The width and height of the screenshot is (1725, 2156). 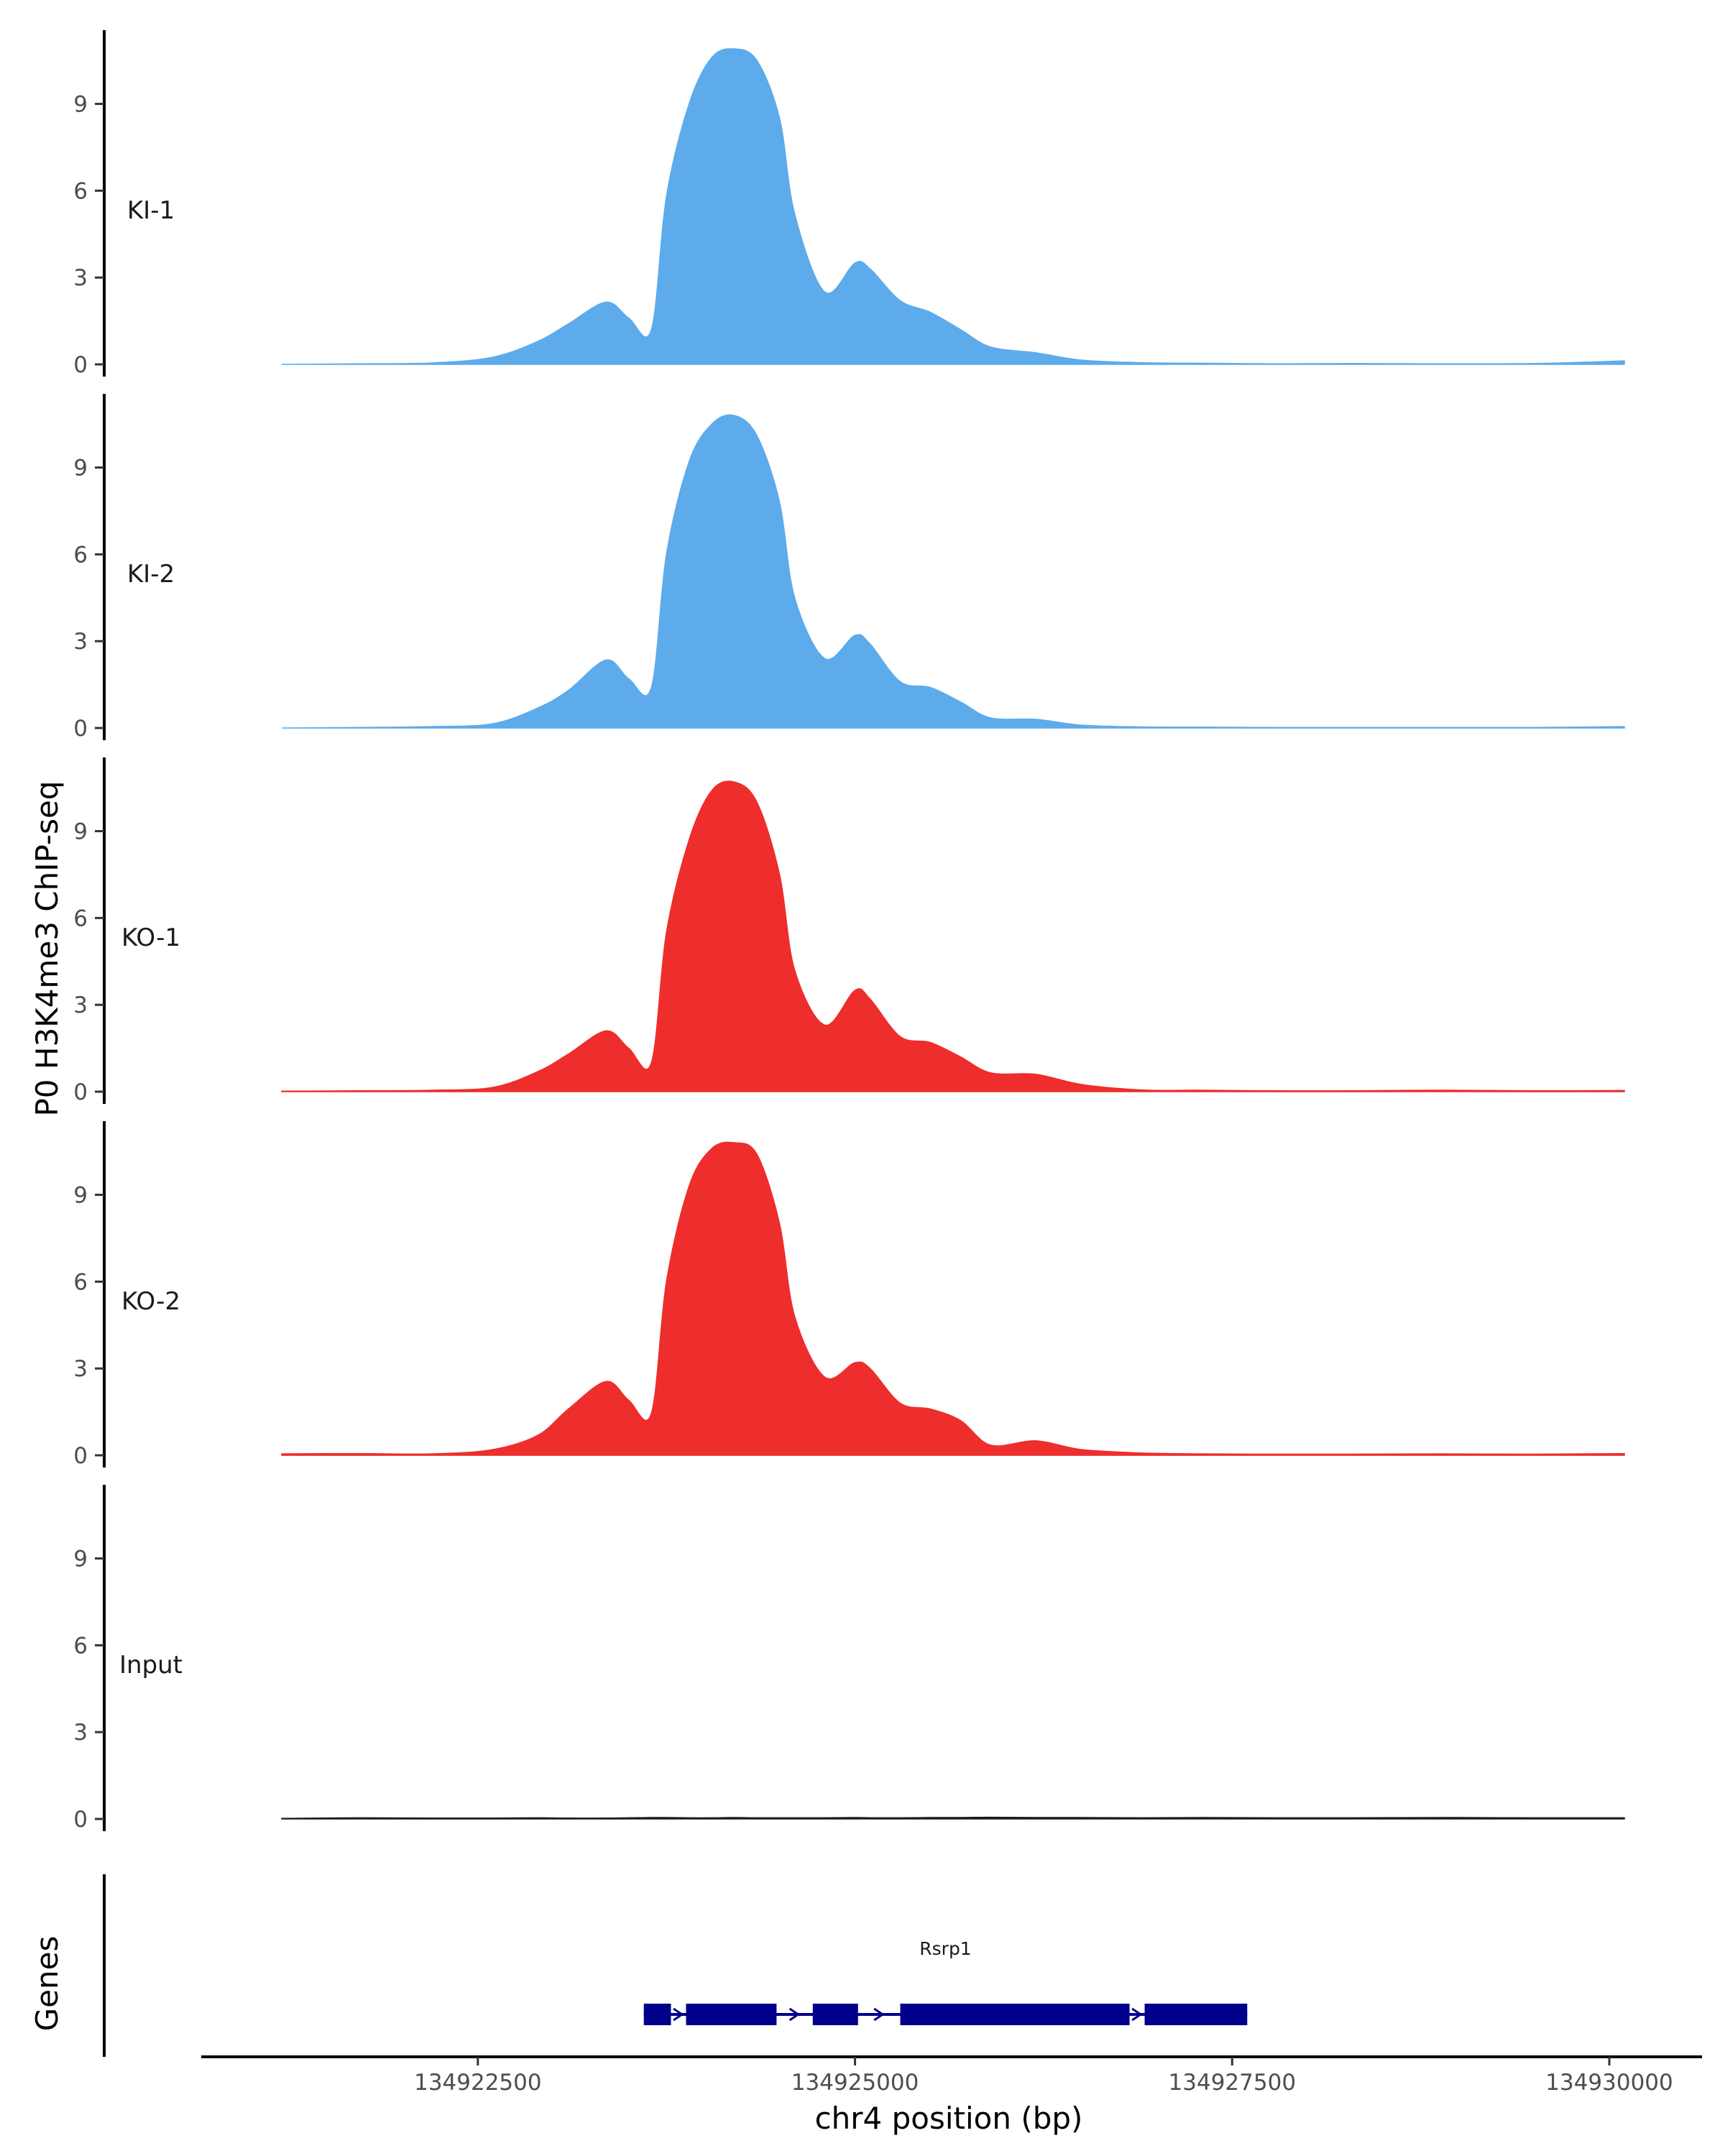 I want to click on track-ko-2: 0 3 6 9 KO-2, so click(x=849, y=1295).